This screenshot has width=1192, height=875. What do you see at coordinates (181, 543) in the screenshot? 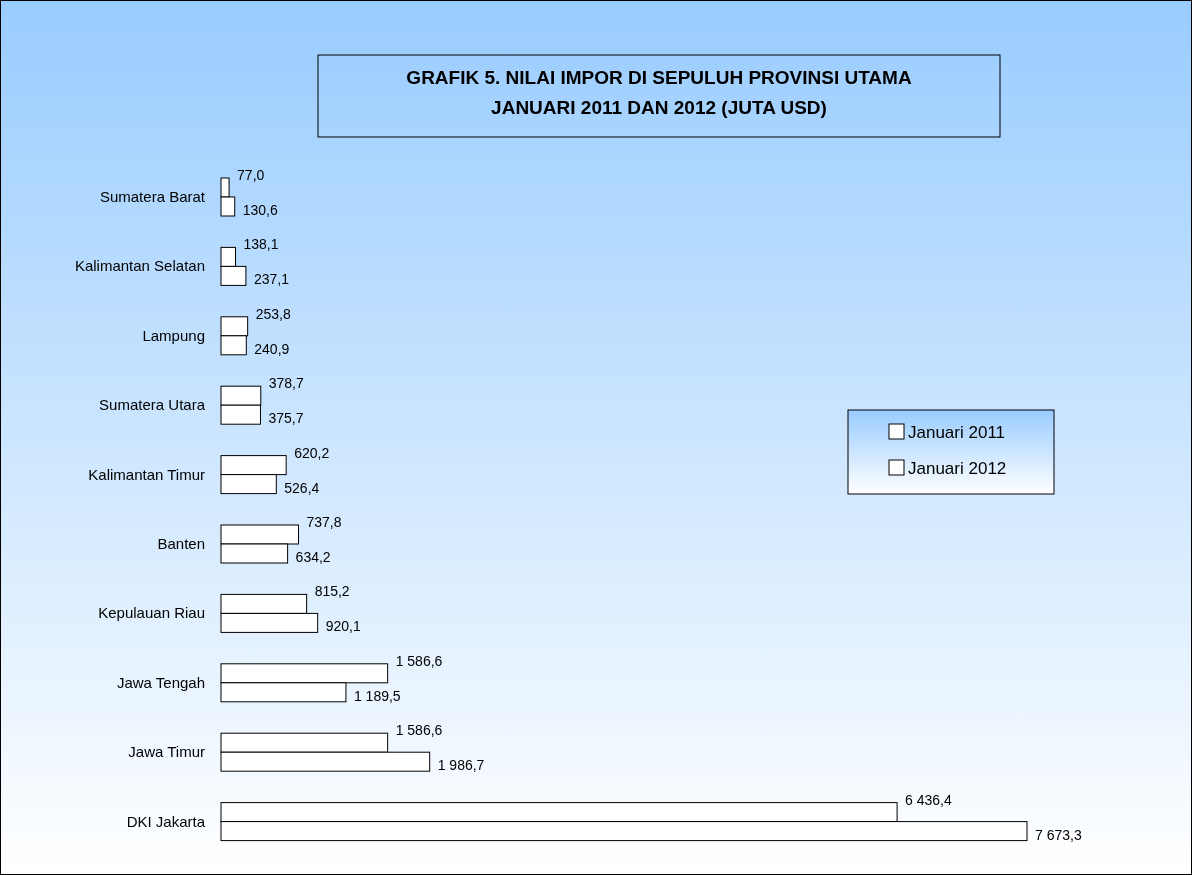
I see `y-tick-label: Banten` at bounding box center [181, 543].